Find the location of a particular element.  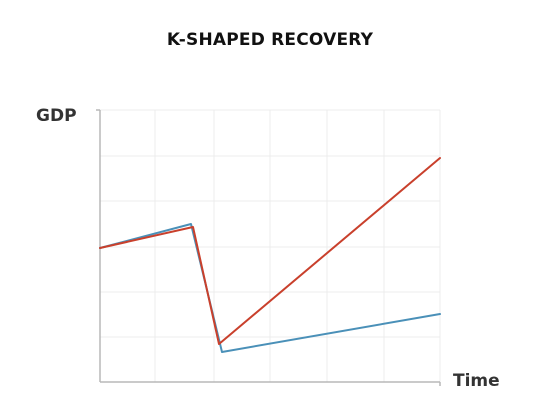

y-axis-label: GDP is located at coordinates (56, 116).